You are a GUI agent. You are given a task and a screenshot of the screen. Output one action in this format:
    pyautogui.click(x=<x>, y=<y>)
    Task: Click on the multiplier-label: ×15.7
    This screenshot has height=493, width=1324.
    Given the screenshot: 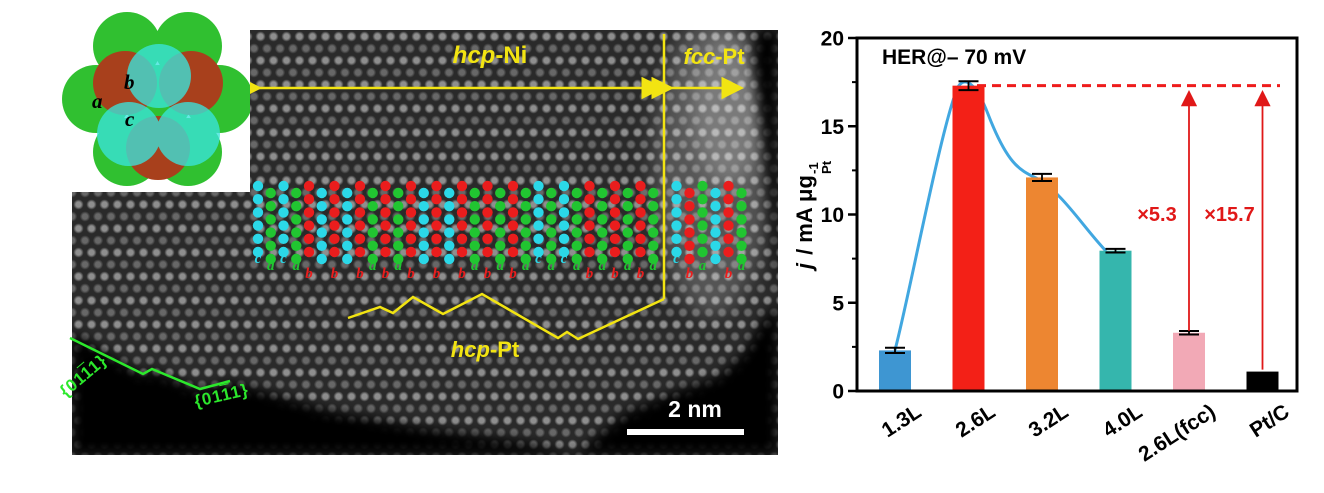 What is the action you would take?
    pyautogui.click(x=1229, y=215)
    